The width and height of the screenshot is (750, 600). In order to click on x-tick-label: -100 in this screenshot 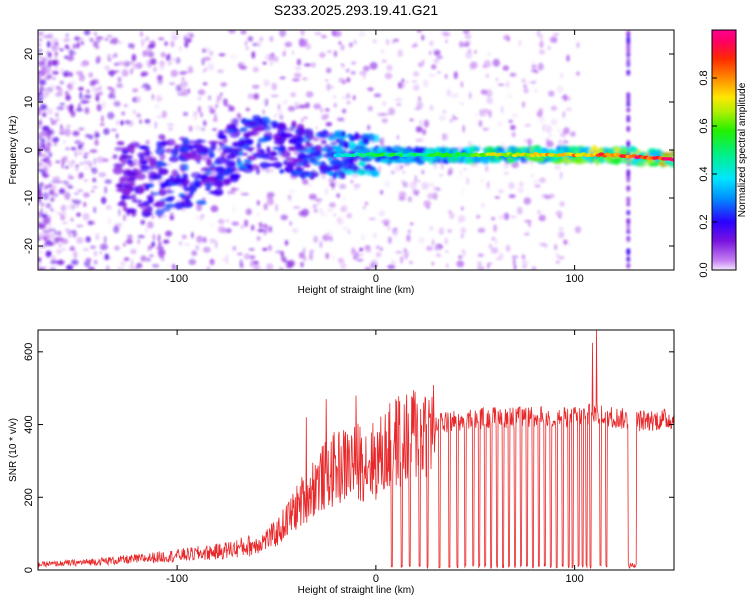, I will do `click(177, 579)`.